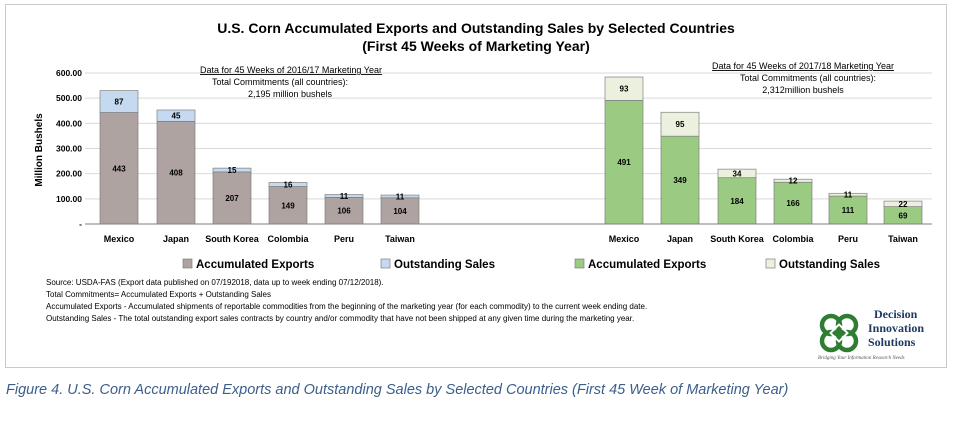  I want to click on data-label-outstanding-sales: 12, so click(793, 181).